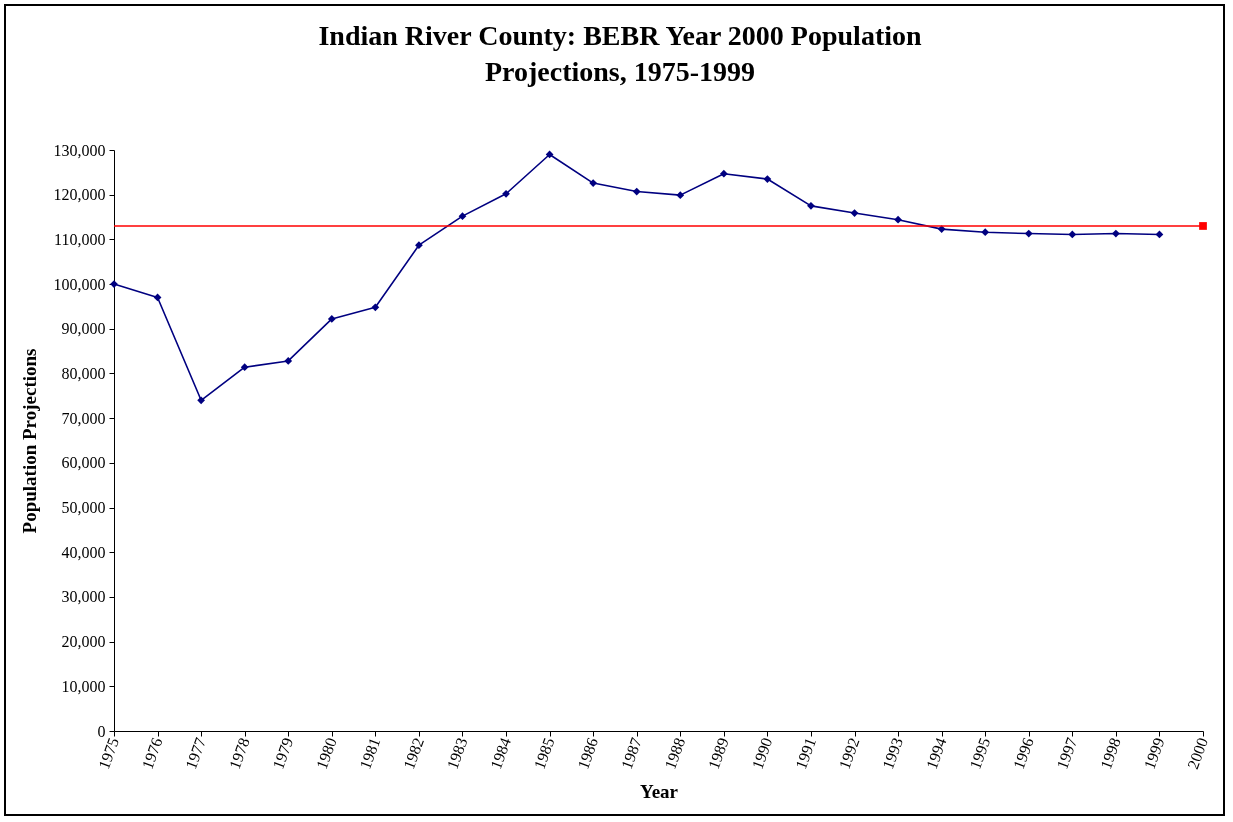 The width and height of the screenshot is (1233, 822). I want to click on x-tick-label: 1990, so click(762, 753).